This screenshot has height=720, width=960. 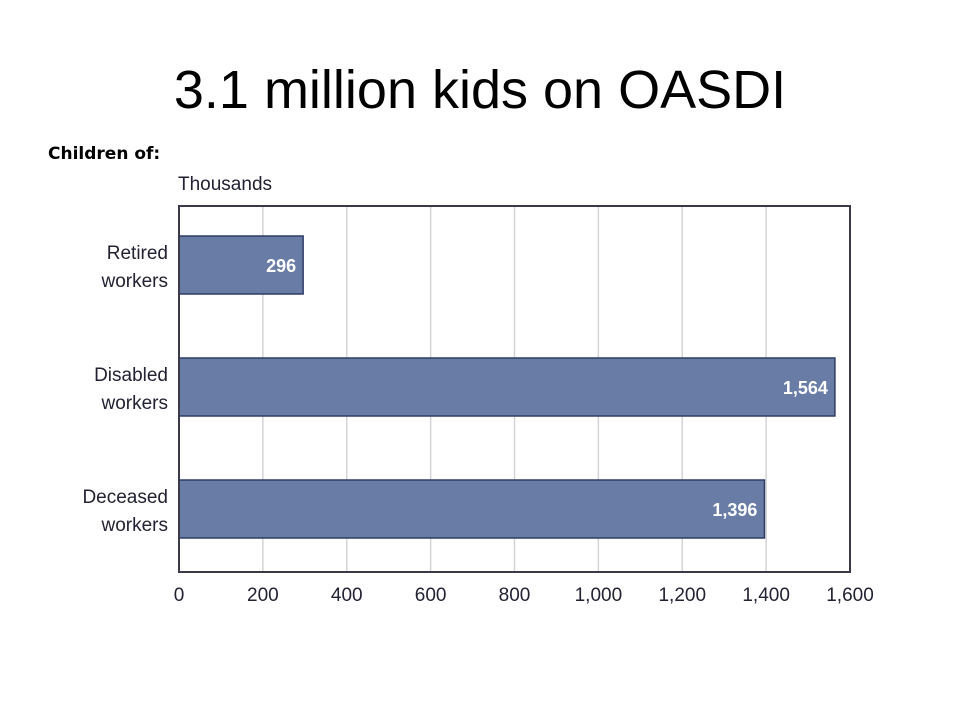 What do you see at coordinates (179, 595) in the screenshot?
I see `x-tick-label: 0` at bounding box center [179, 595].